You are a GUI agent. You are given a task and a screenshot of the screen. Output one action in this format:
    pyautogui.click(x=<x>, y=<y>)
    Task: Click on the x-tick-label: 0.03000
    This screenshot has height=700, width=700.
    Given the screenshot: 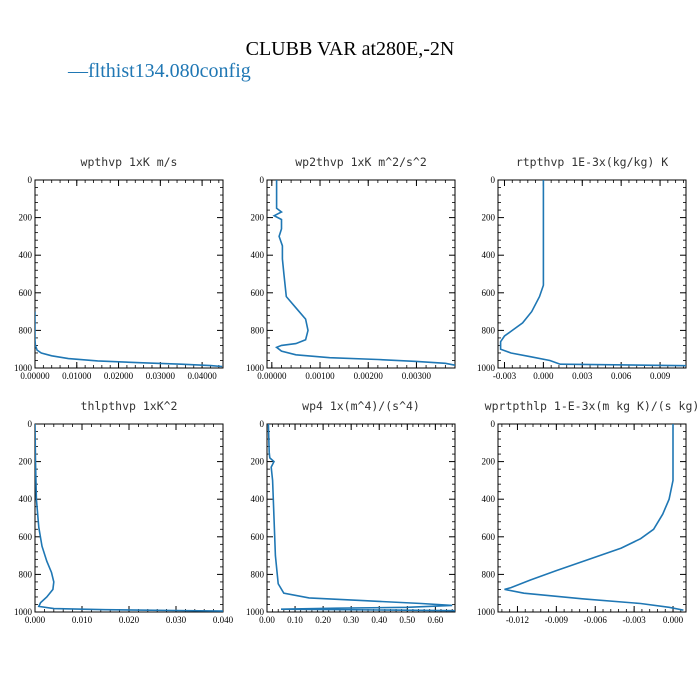 What is the action you would take?
    pyautogui.click(x=161, y=376)
    